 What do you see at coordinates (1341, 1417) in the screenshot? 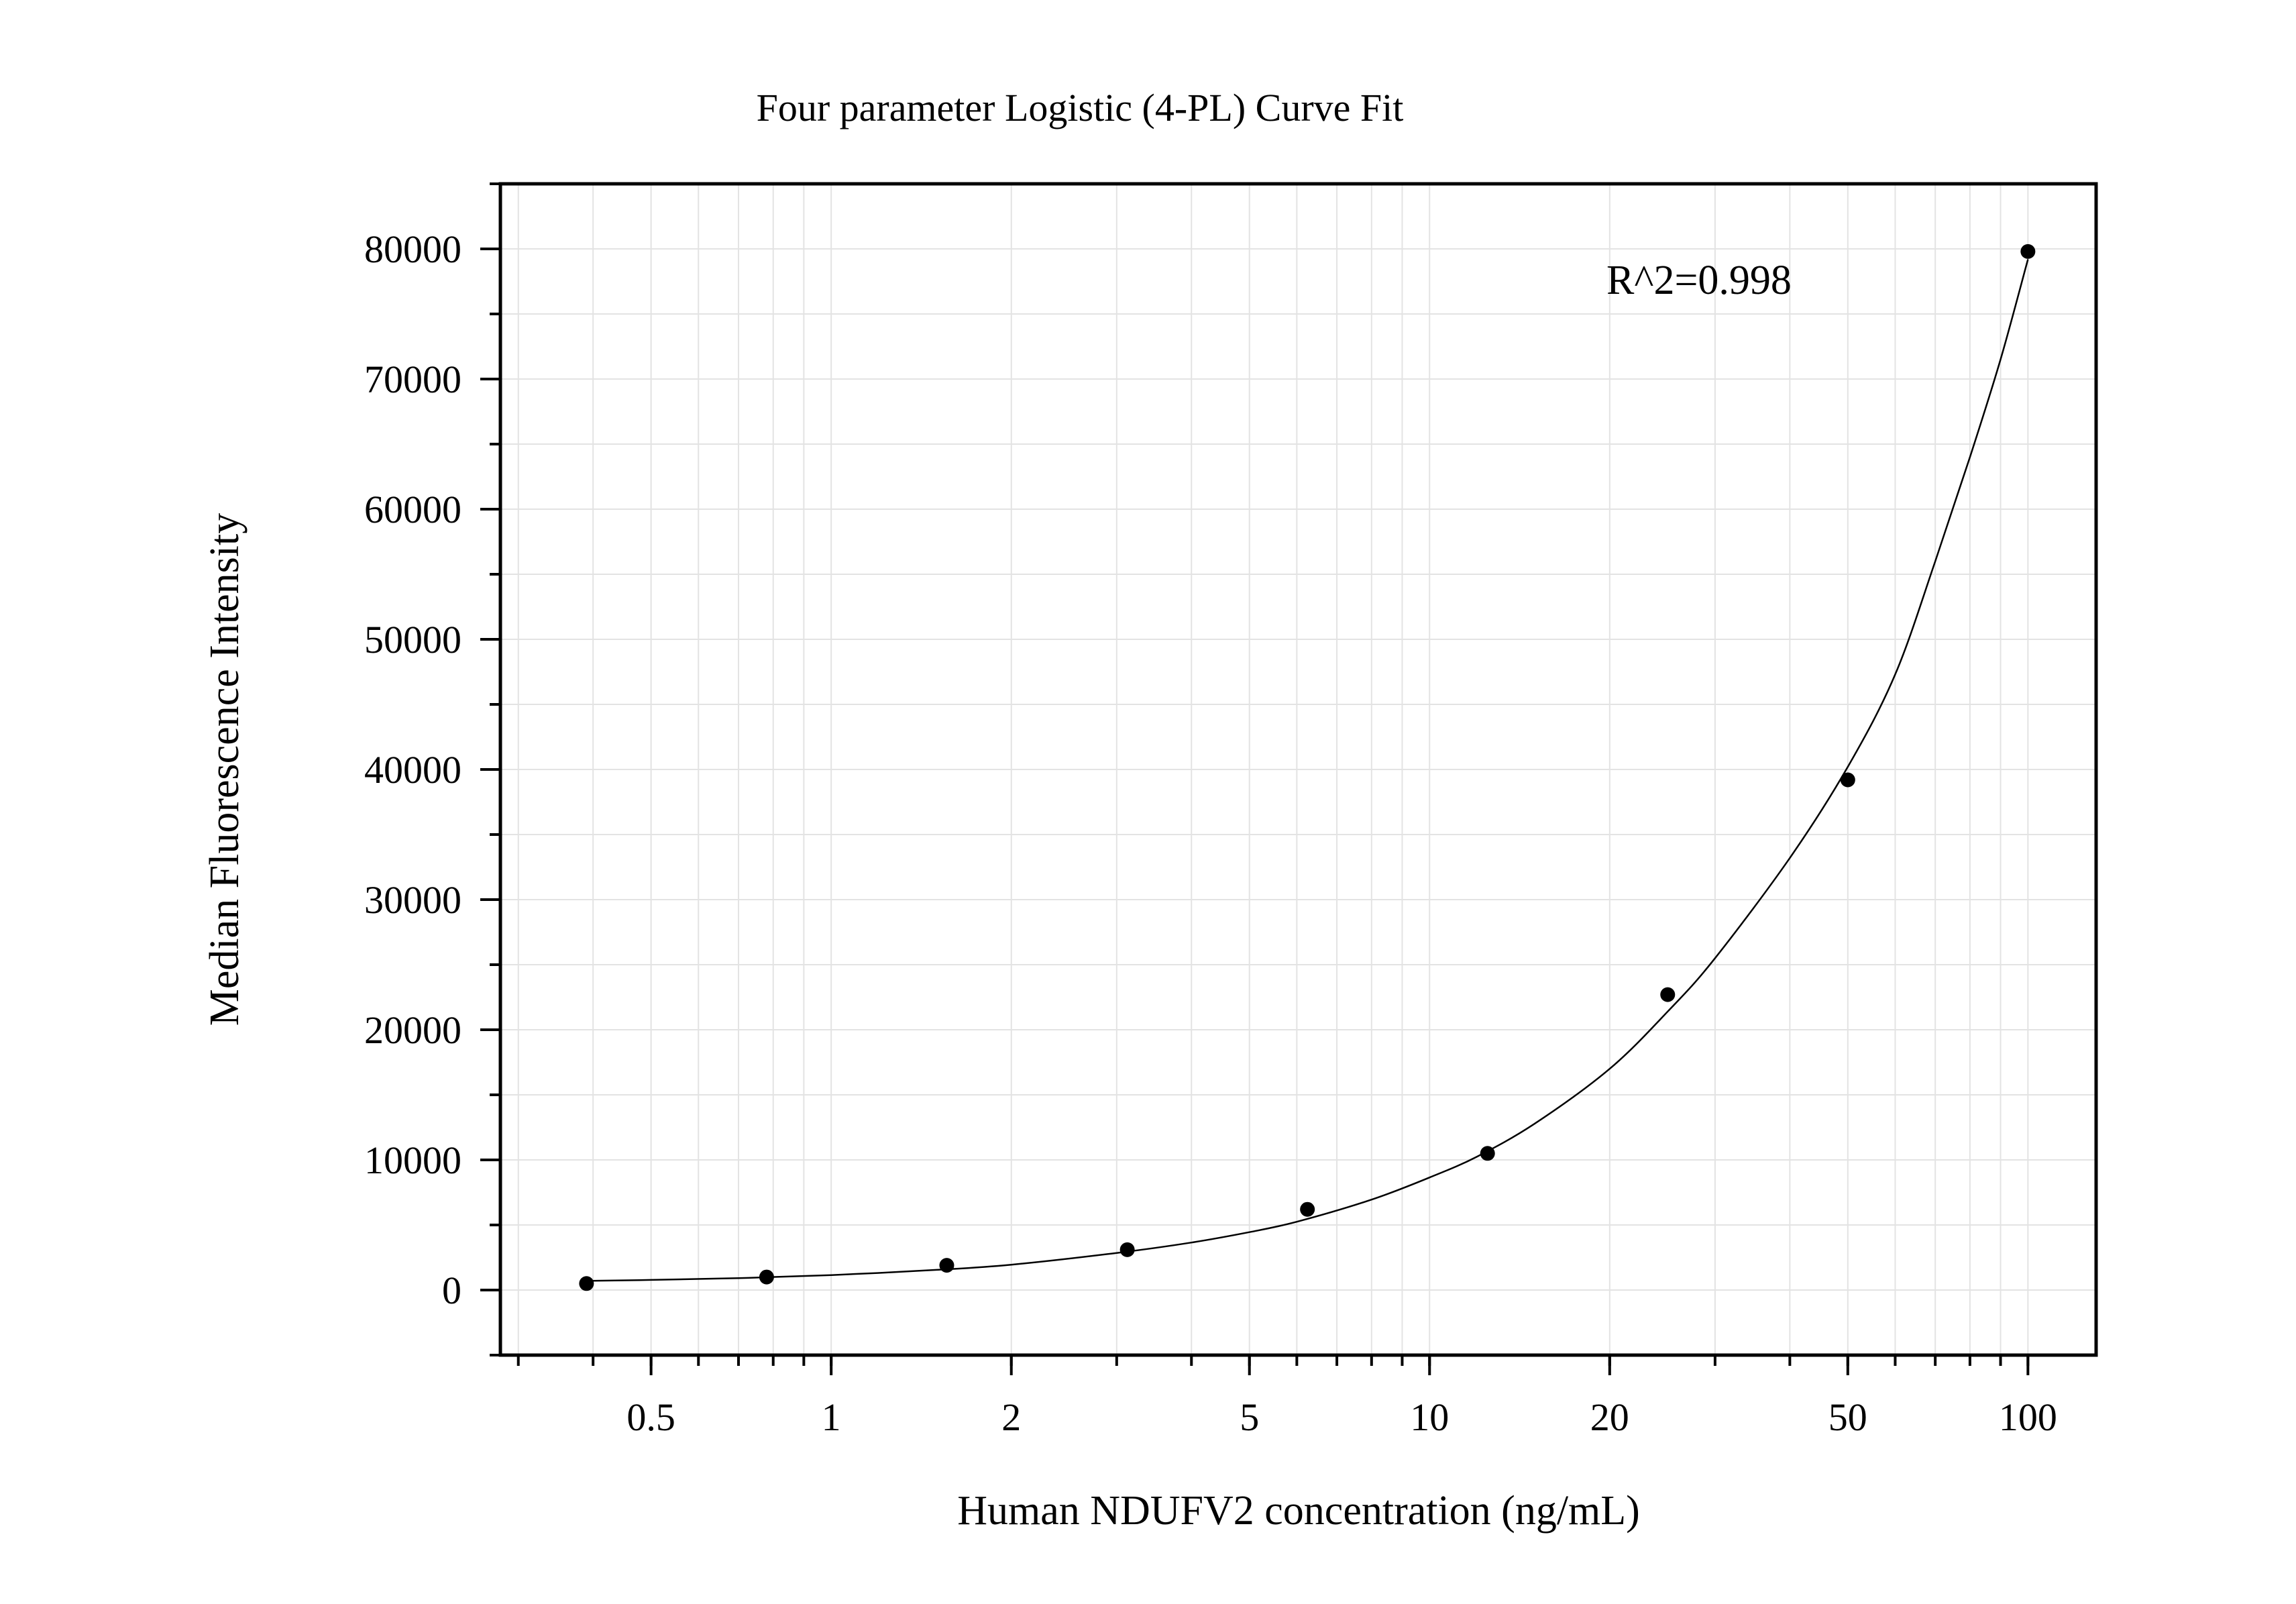
I see `x-tick-labels: 0.5 1 2 5 10 20 50 100` at bounding box center [1341, 1417].